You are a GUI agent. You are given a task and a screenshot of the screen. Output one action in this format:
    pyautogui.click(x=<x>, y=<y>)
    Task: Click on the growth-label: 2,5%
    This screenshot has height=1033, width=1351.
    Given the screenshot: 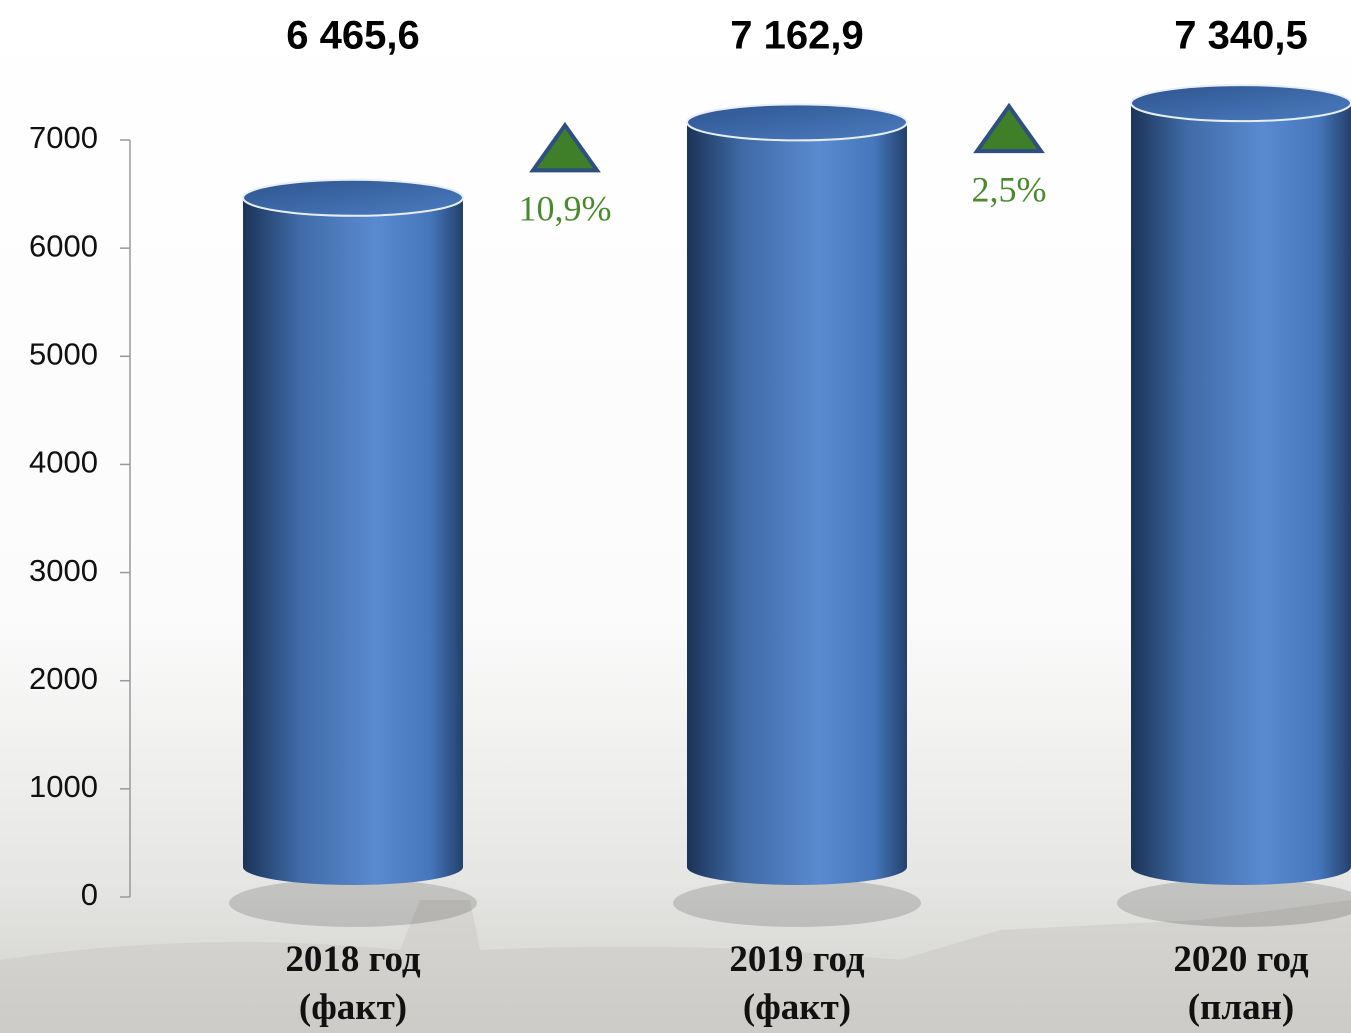 What is the action you would take?
    pyautogui.click(x=1009, y=189)
    